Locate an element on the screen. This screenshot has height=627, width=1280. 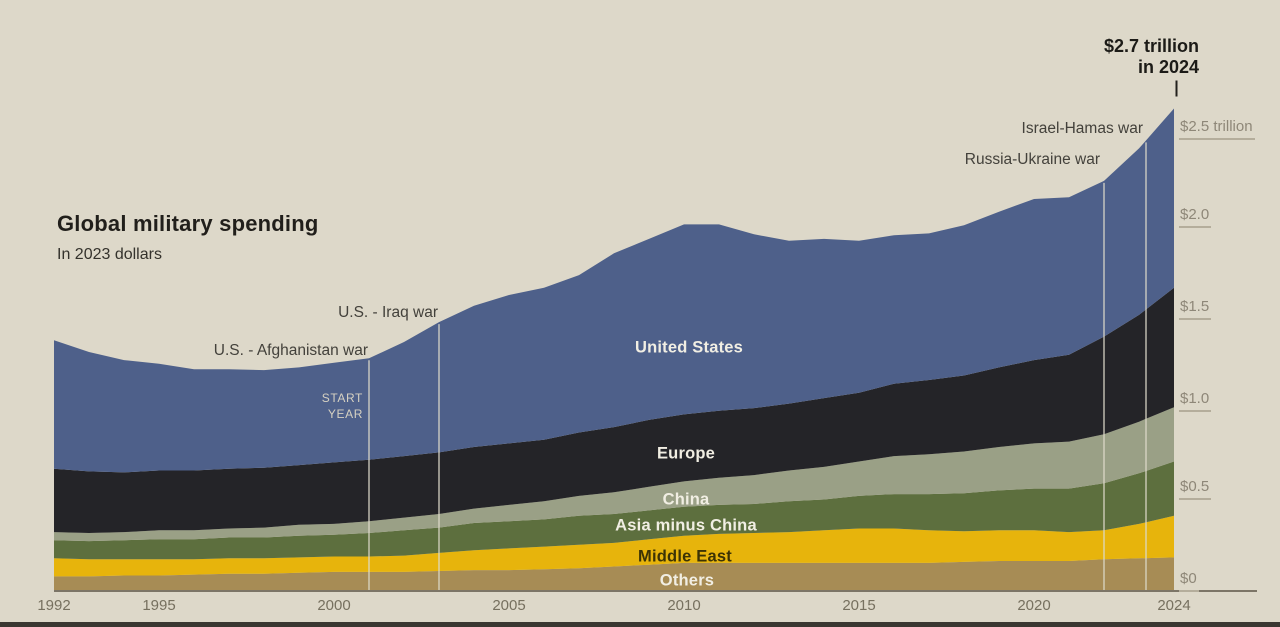
x-tick-2020: 2020 is located at coordinates (1034, 605).